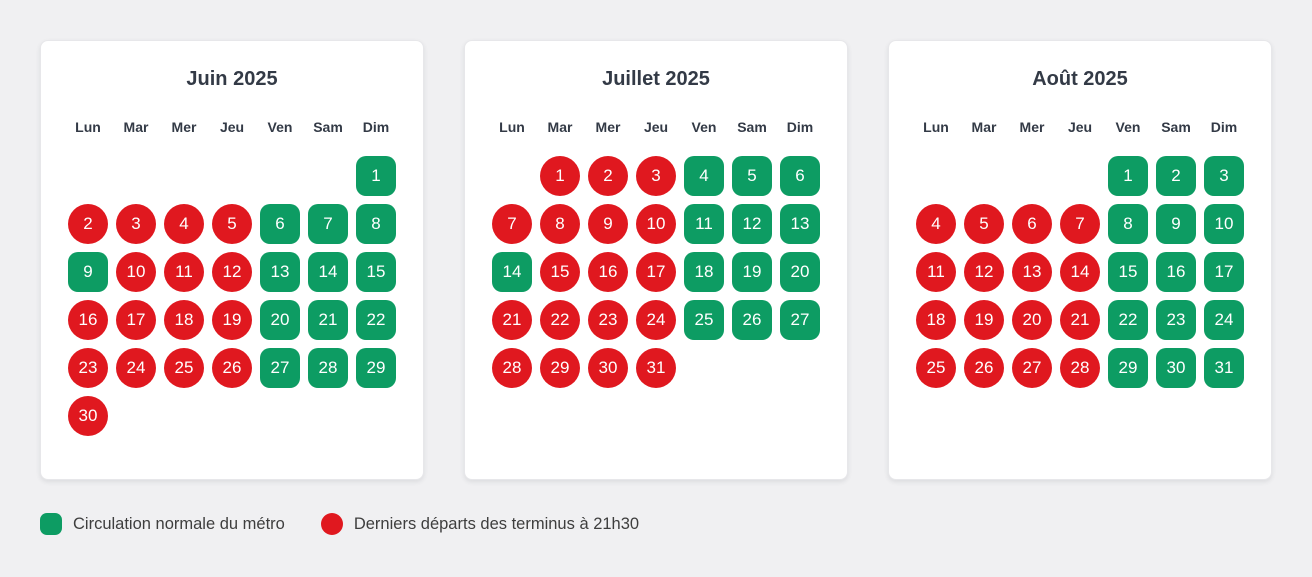  What do you see at coordinates (800, 224) in the screenshot?
I see `day-tile: 13` at bounding box center [800, 224].